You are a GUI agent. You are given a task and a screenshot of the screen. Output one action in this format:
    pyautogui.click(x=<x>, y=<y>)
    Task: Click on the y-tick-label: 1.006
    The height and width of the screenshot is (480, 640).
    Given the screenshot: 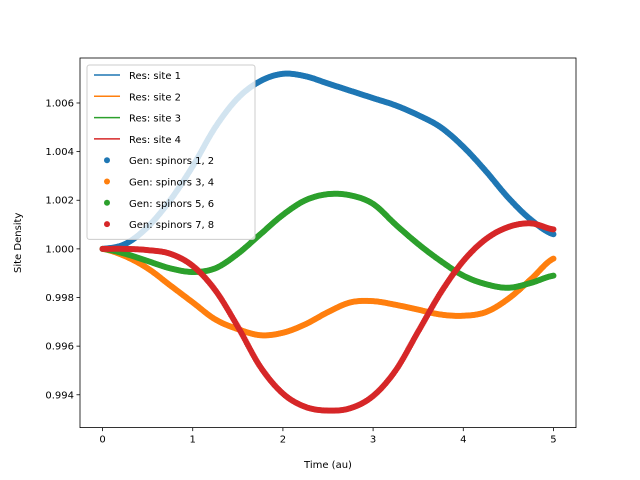 What is the action you would take?
    pyautogui.click(x=59, y=103)
    